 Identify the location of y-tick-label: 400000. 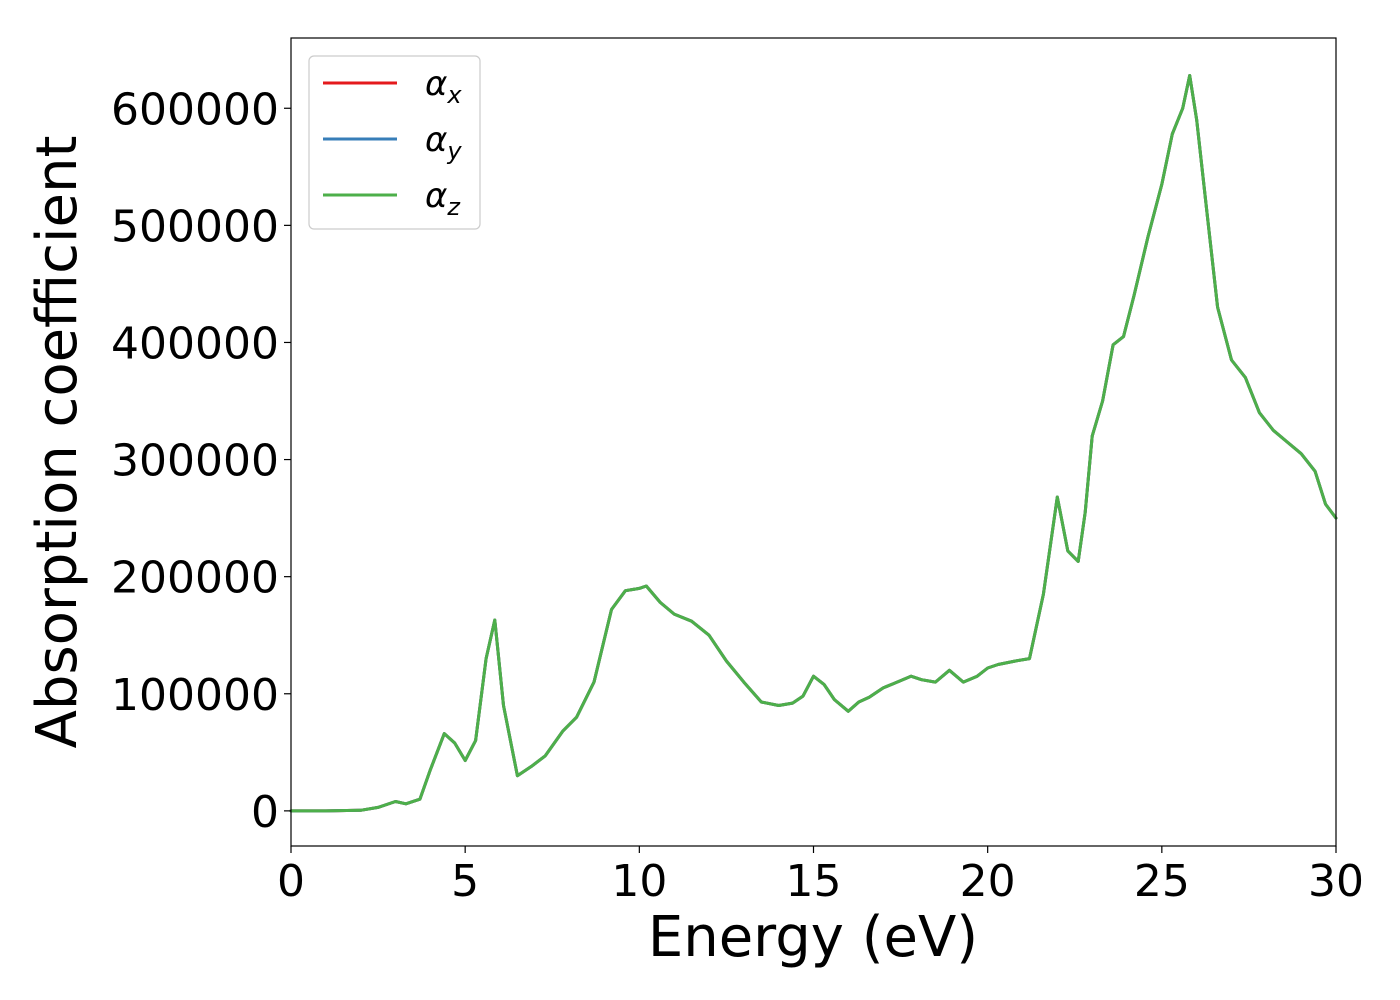
(195, 343).